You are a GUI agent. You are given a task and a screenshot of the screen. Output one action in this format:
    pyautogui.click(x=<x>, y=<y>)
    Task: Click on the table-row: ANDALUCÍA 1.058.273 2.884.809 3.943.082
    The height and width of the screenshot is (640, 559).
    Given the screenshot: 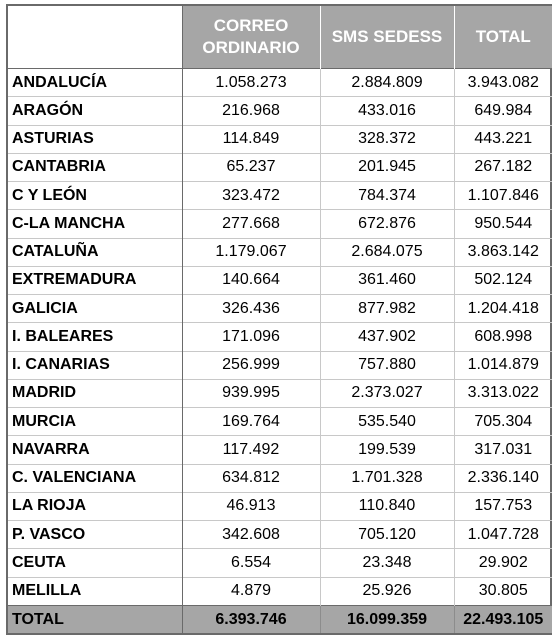 What is the action you would take?
    pyautogui.click(x=280, y=82)
    